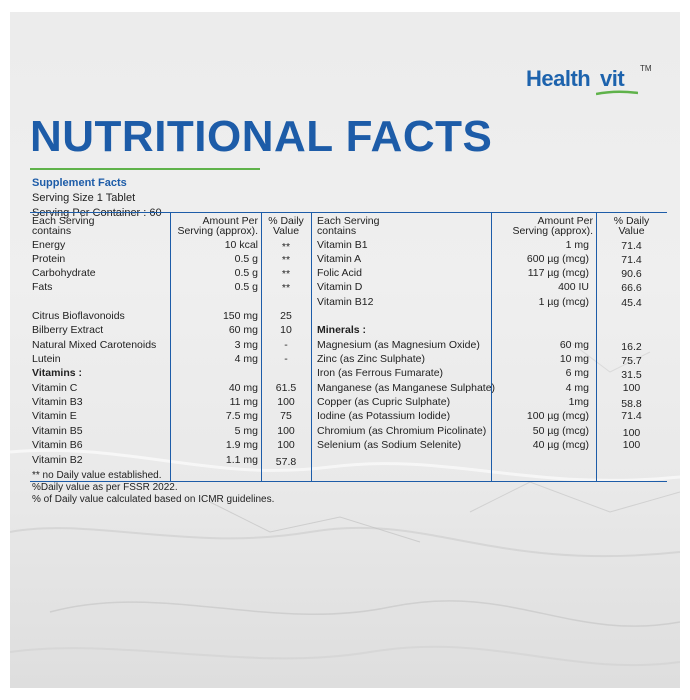  I want to click on right-header-contains: contains, so click(337, 231).